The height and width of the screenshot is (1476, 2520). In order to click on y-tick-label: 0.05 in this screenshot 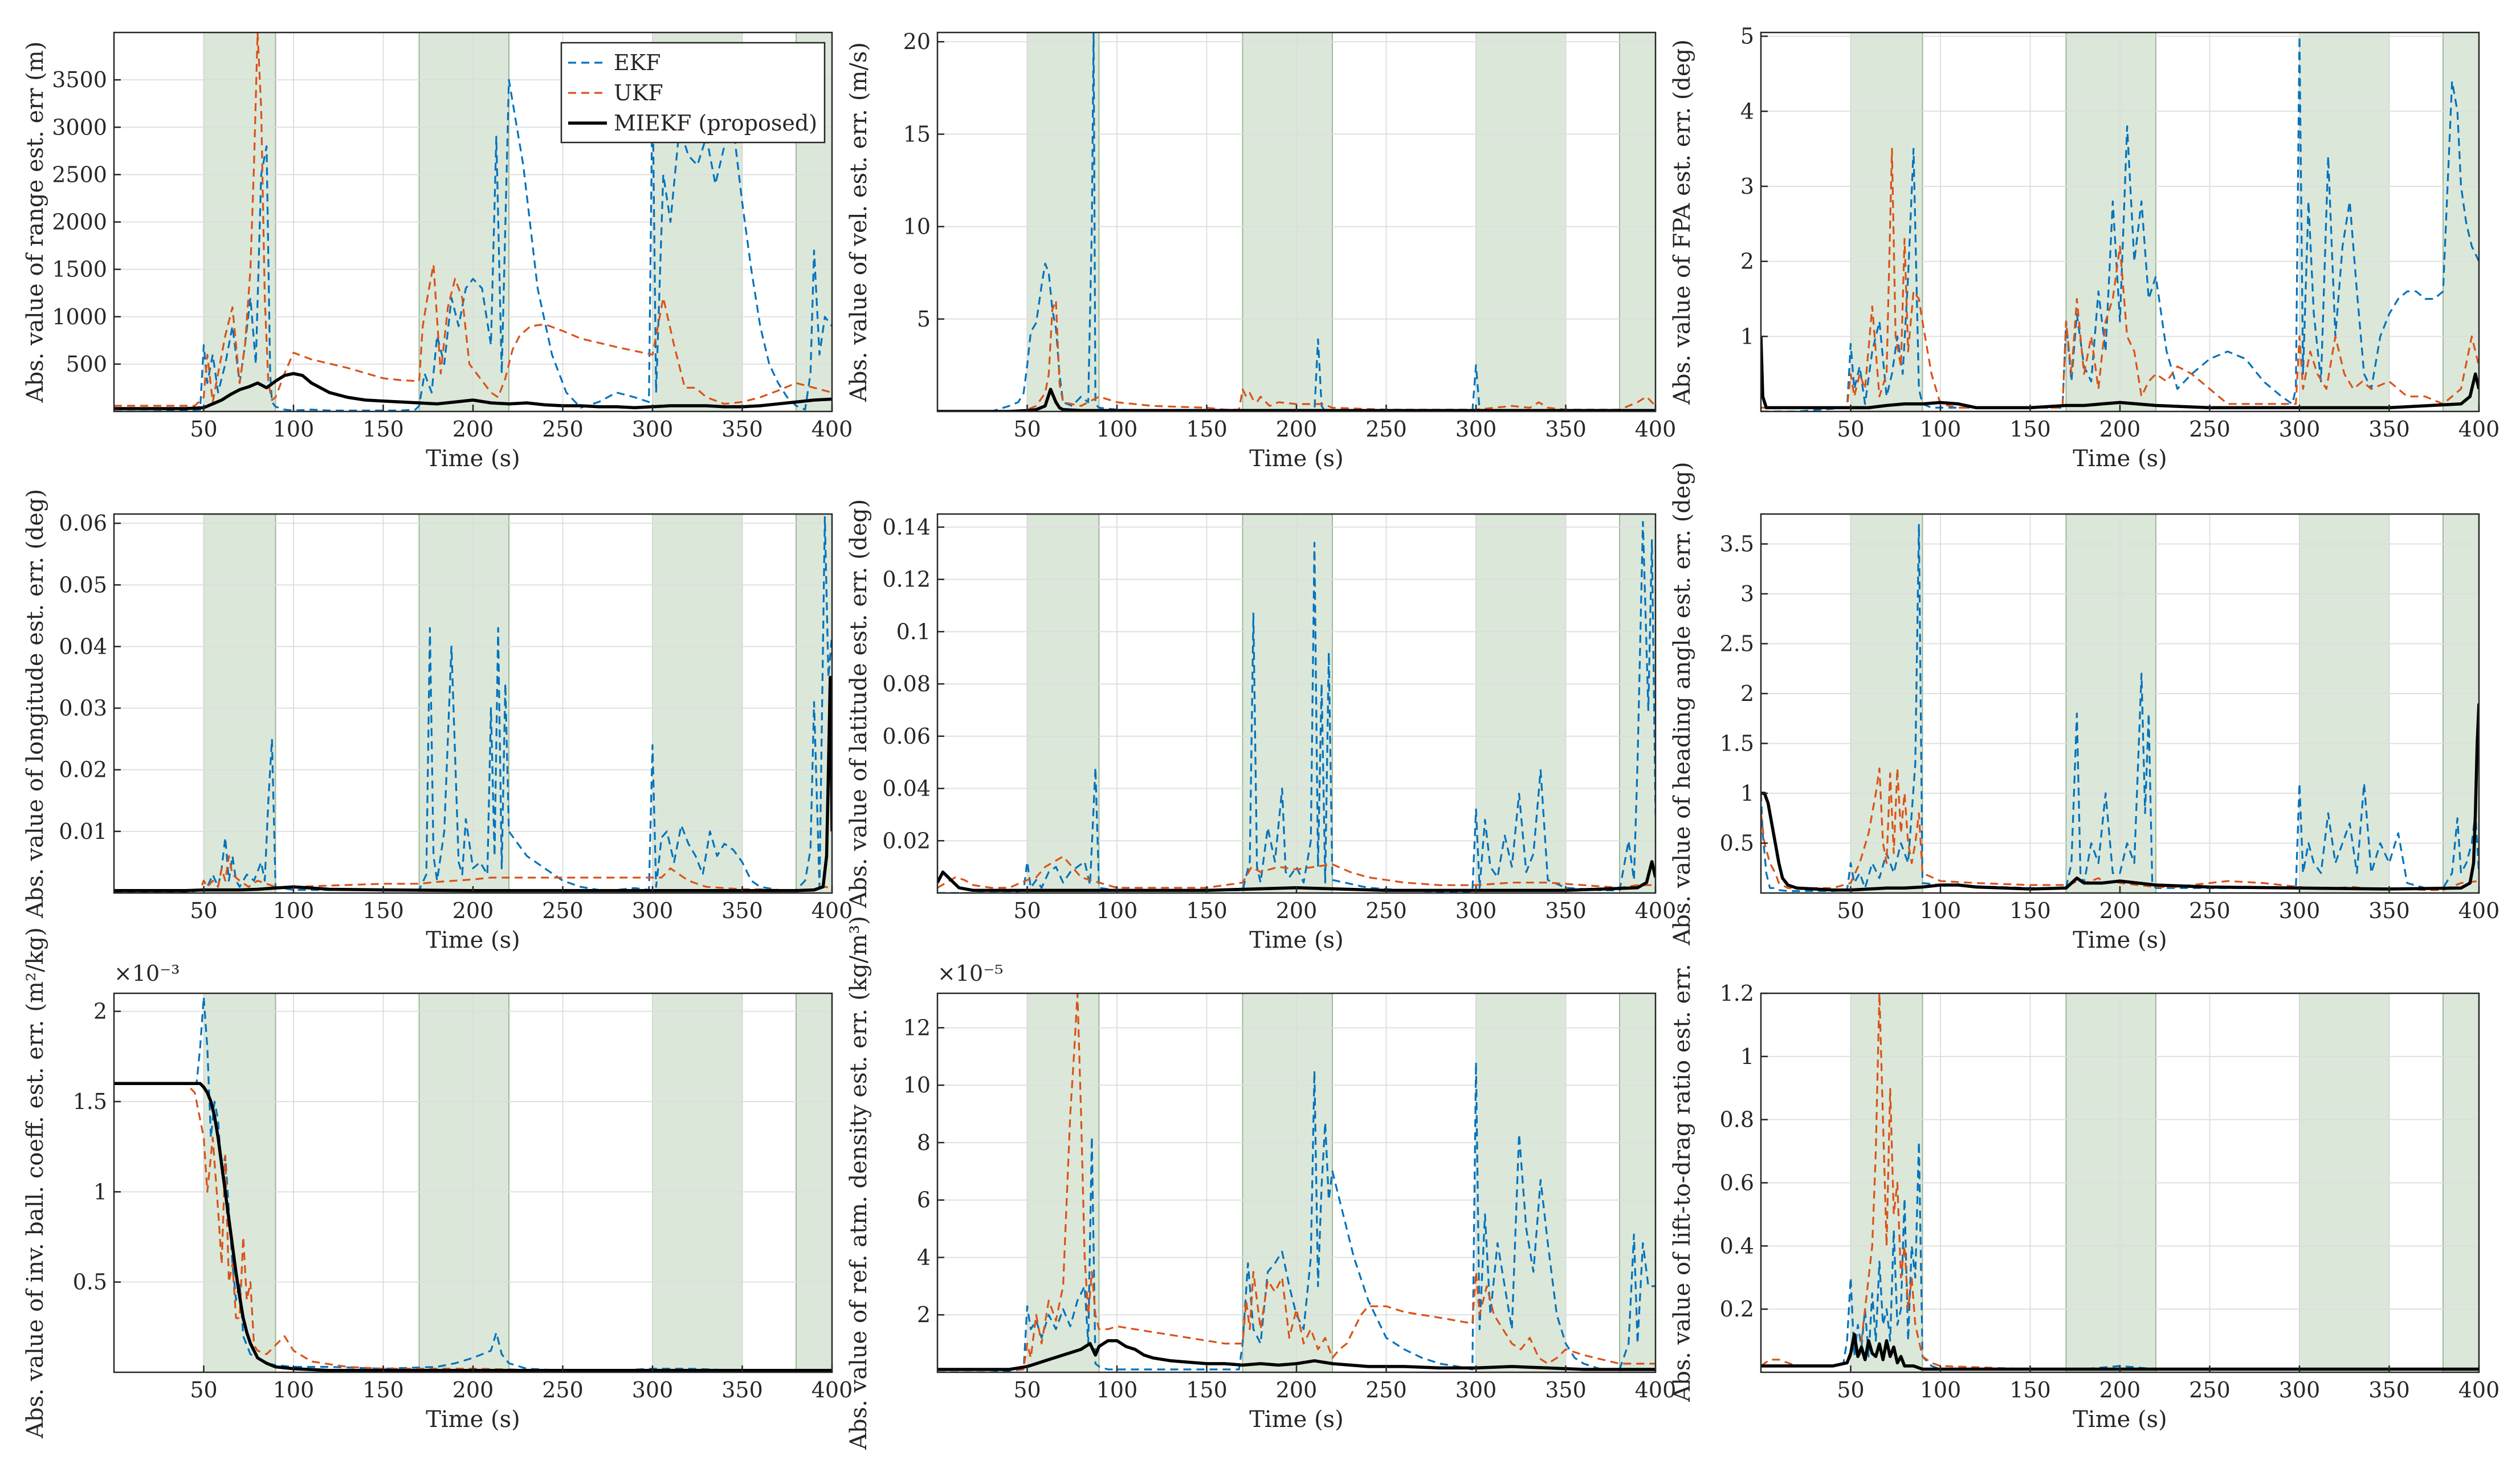, I will do `click(83, 584)`.